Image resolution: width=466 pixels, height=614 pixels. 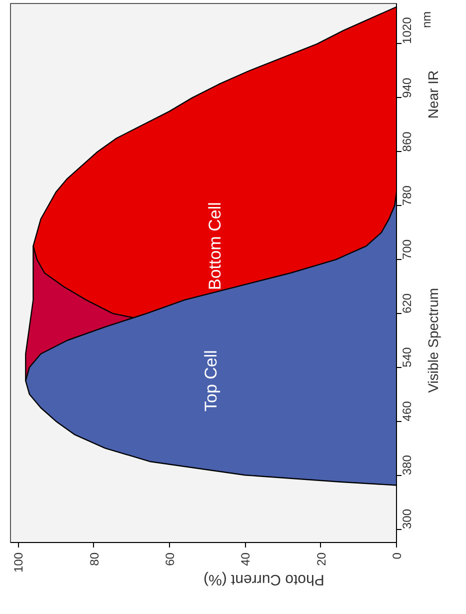 What do you see at coordinates (407, 30) in the screenshot?
I see `y-tick-label: 1020` at bounding box center [407, 30].